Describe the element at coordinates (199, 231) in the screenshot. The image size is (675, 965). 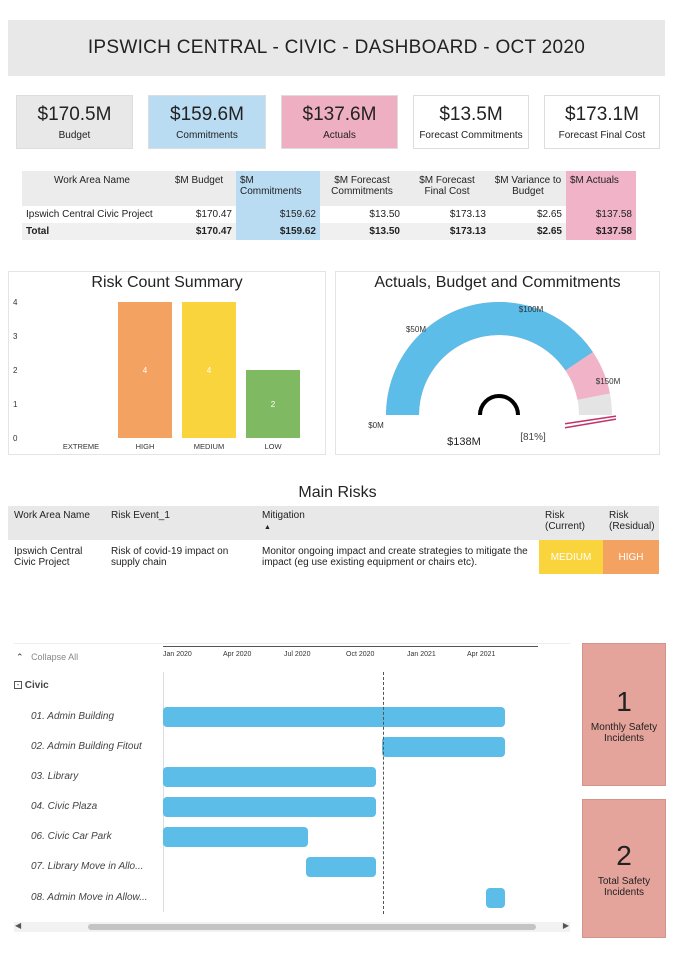
I see `table-cell: $170.47` at that location.